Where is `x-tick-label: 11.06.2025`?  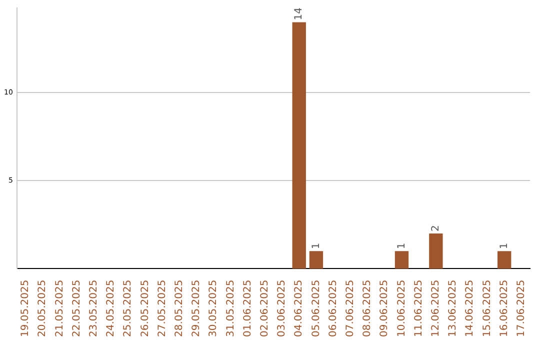 x-tick-label: 11.06.2025 is located at coordinates (418, 309).